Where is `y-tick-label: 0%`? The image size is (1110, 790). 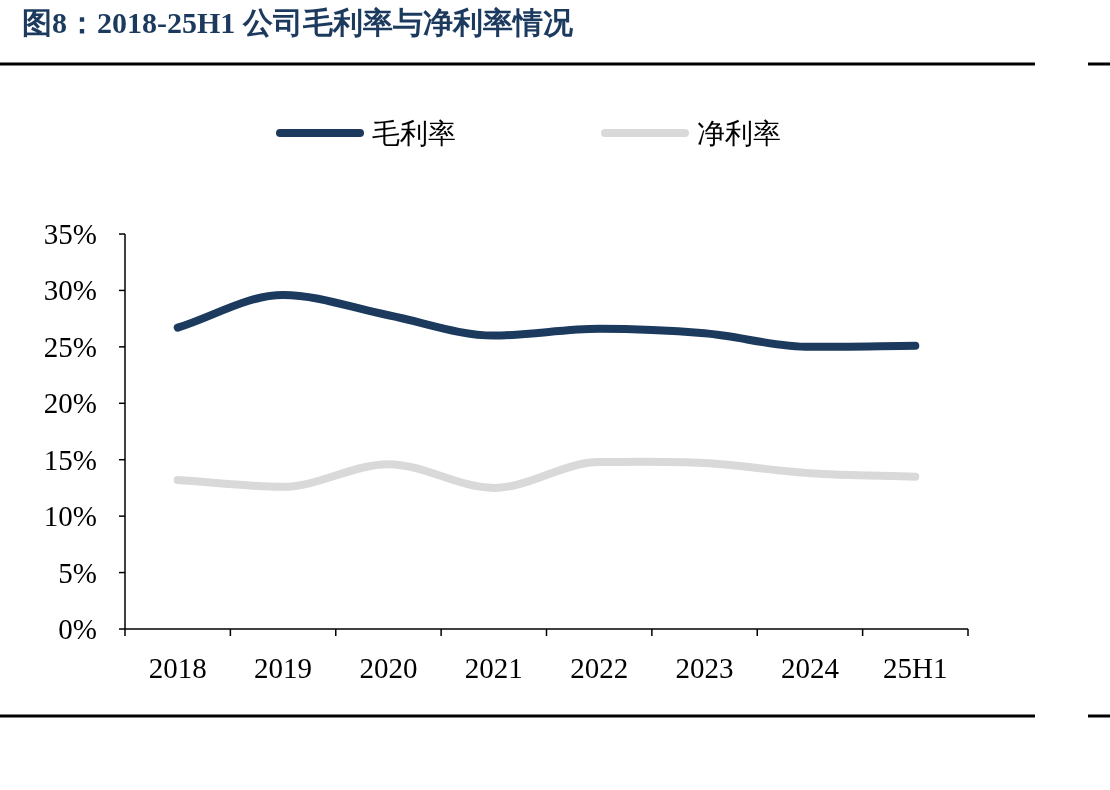
y-tick-label: 0% is located at coordinates (77, 629).